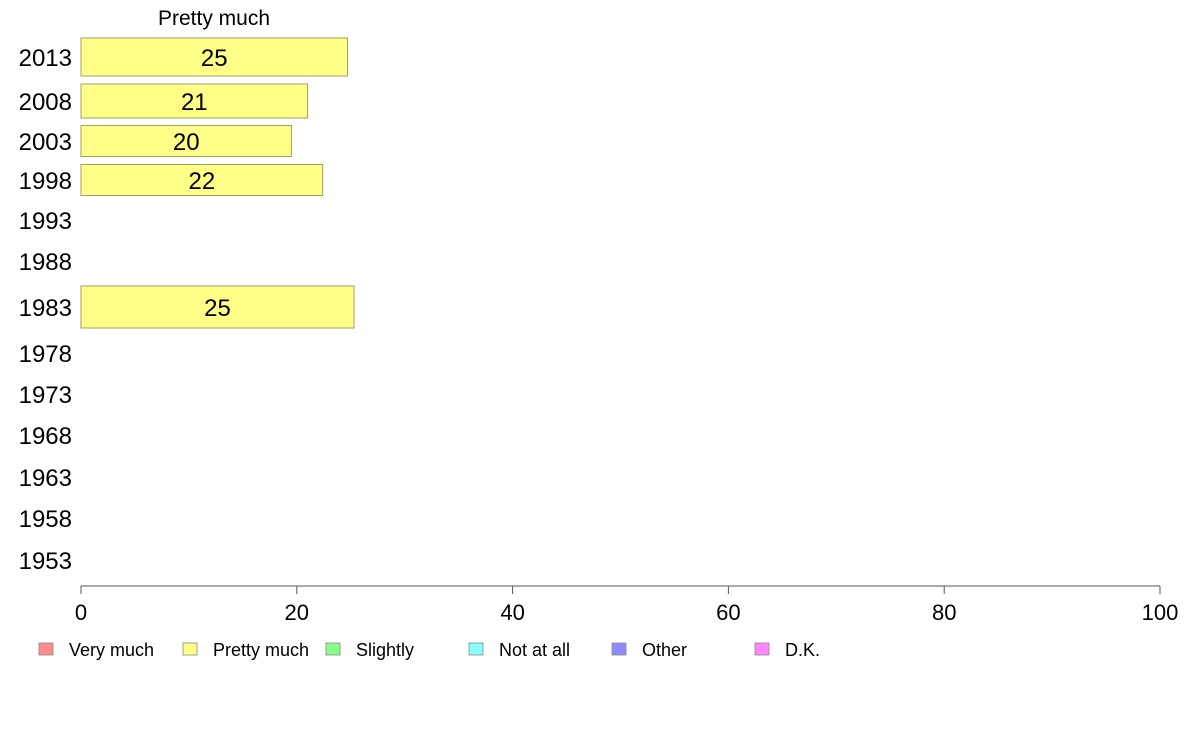 The image size is (1188, 736). What do you see at coordinates (261, 650) in the screenshot?
I see `legend-label: Pretty much` at bounding box center [261, 650].